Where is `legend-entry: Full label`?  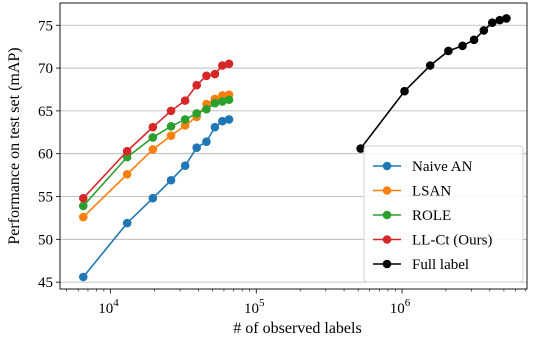 legend-entry: Full label is located at coordinates (421, 265).